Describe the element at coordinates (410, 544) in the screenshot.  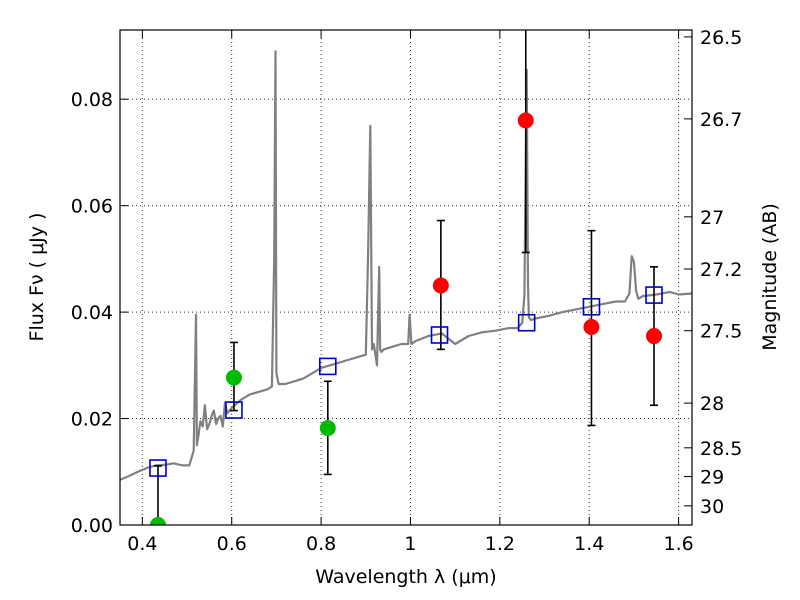
I see `x-tick-label: 1` at that location.